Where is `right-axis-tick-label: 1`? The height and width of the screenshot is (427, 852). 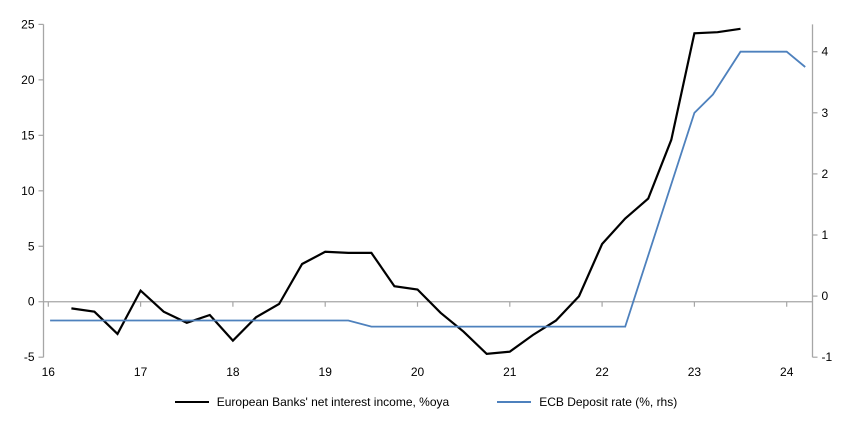 right-axis-tick-label: 1 is located at coordinates (825, 235).